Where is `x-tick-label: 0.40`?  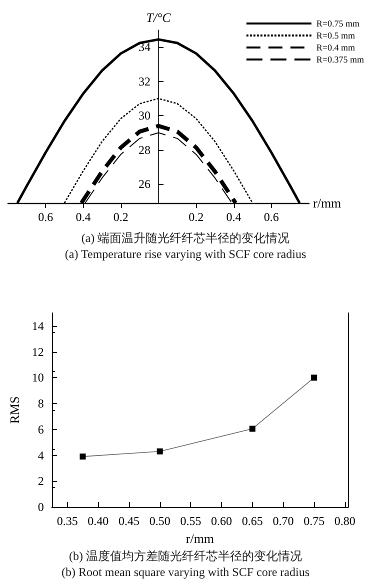 x-tick-label: 0.40 is located at coordinates (98, 521).